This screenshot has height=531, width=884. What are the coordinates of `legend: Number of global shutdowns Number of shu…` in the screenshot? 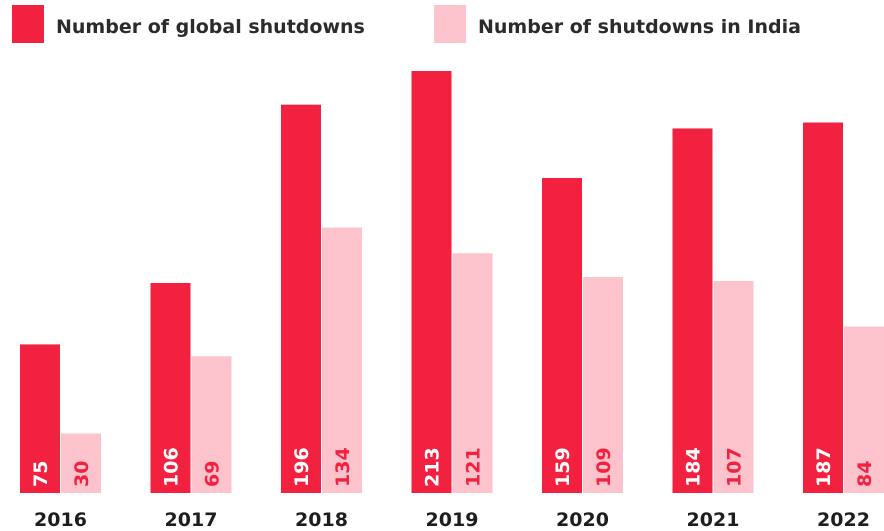 It's located at (406, 24).